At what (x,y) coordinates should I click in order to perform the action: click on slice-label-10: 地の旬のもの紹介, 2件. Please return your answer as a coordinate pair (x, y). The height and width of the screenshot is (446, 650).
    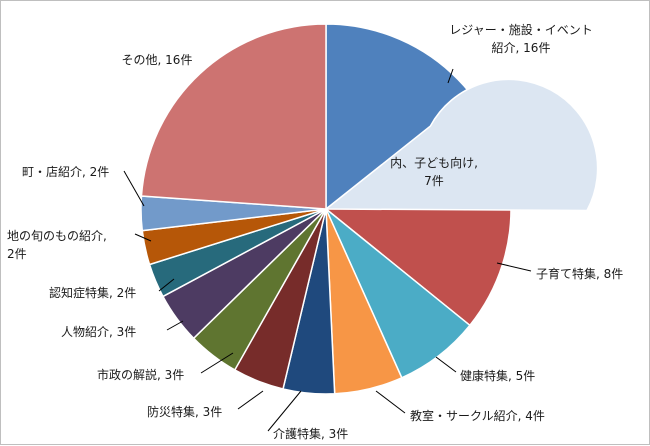
    Looking at the image, I should click on (57, 245).